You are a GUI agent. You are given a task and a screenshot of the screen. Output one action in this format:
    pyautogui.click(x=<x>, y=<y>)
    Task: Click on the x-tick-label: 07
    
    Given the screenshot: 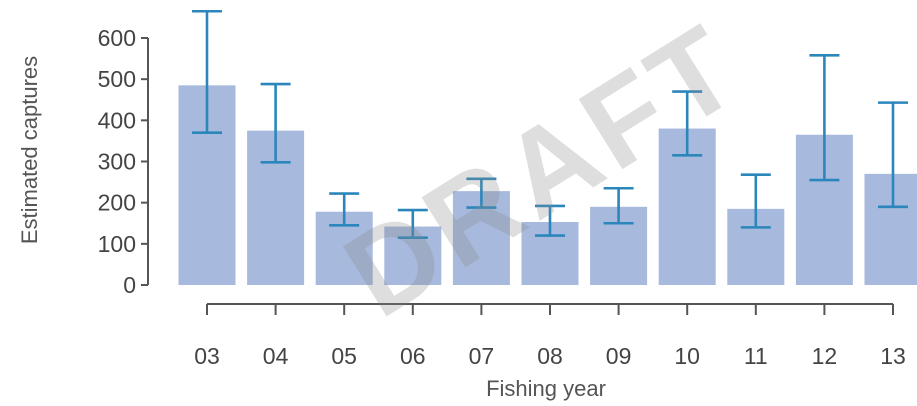 What is the action you would take?
    pyautogui.click(x=482, y=356)
    